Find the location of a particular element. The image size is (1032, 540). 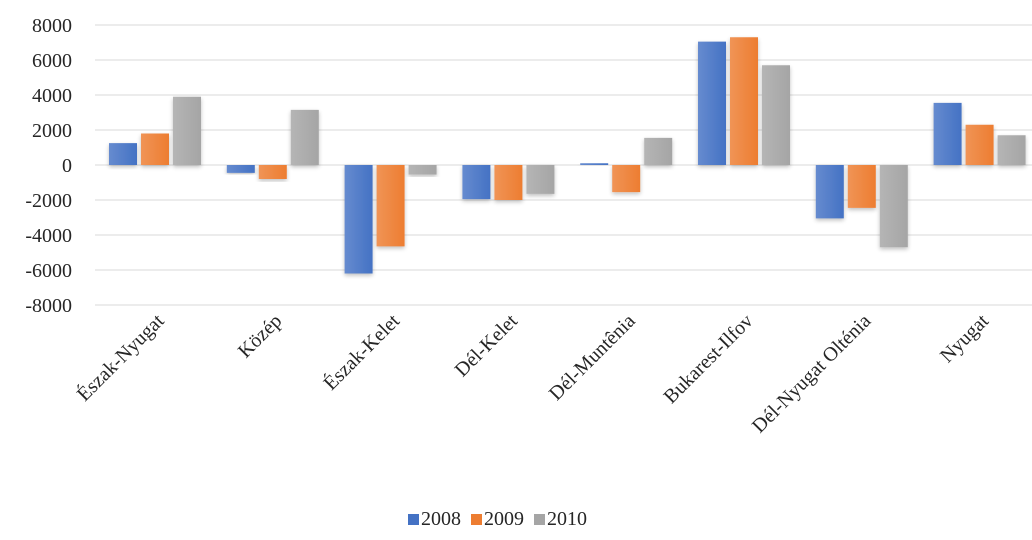

y-tick-label: -2000 is located at coordinates (48, 201).